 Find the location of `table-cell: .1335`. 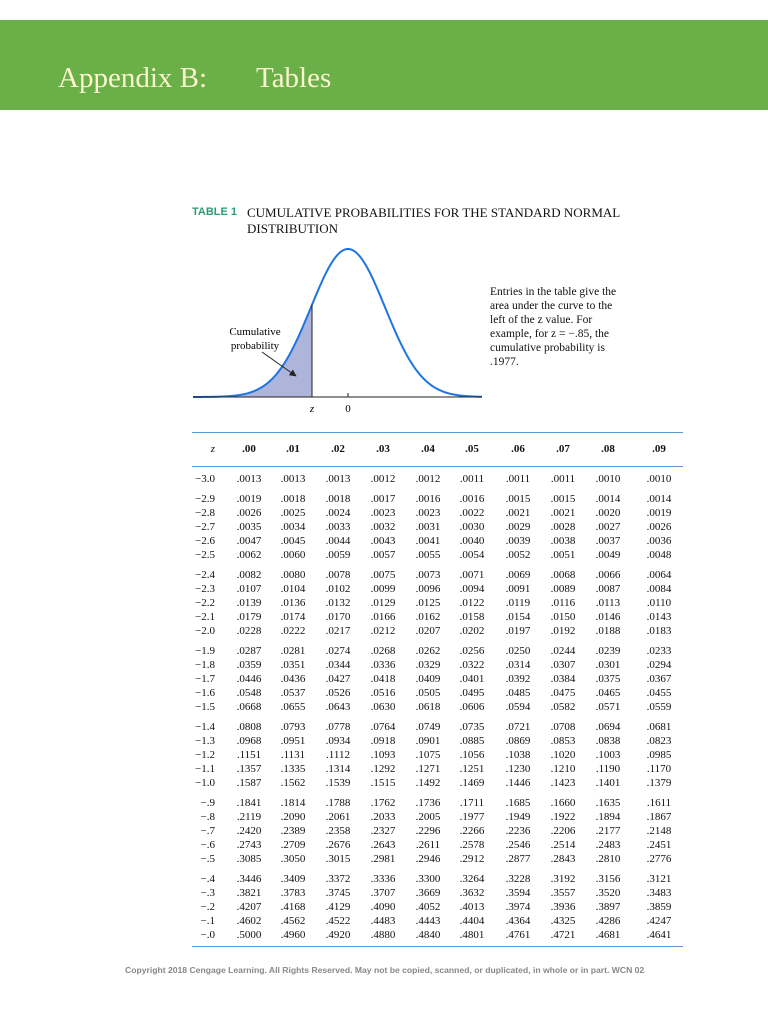

table-cell: .1335 is located at coordinates (293, 769).